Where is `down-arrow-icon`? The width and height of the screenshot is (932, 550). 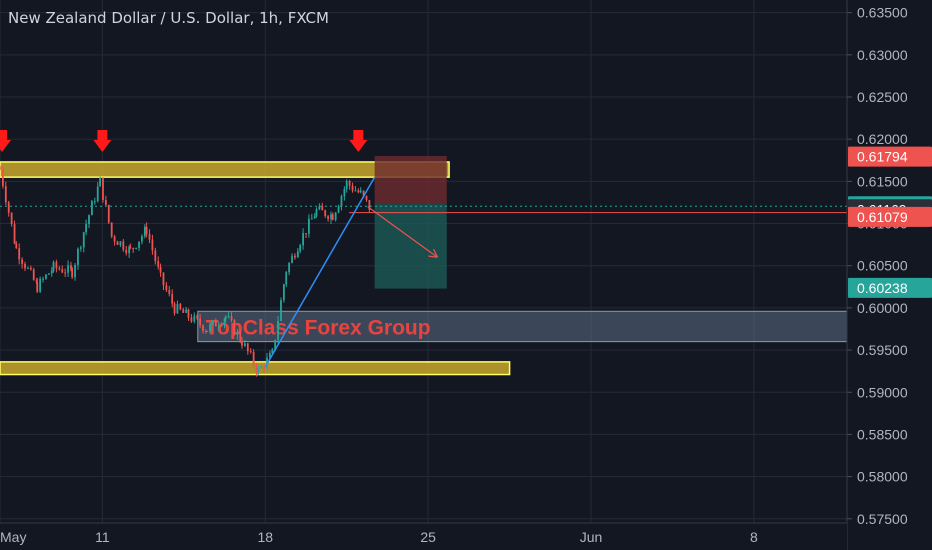
down-arrow-icon is located at coordinates (102, 140).